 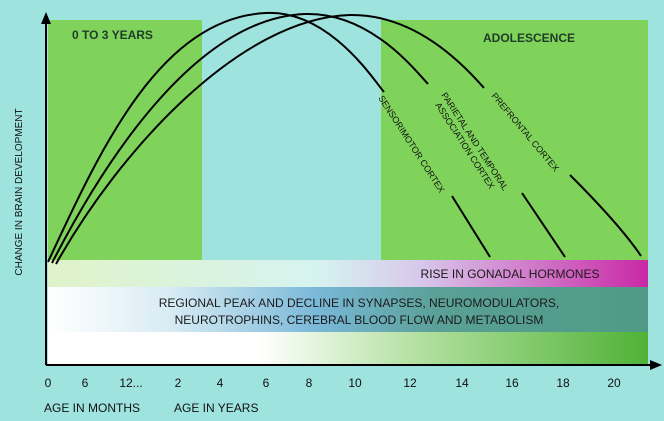 What do you see at coordinates (309, 383) in the screenshot?
I see `x-tick-label: 8` at bounding box center [309, 383].